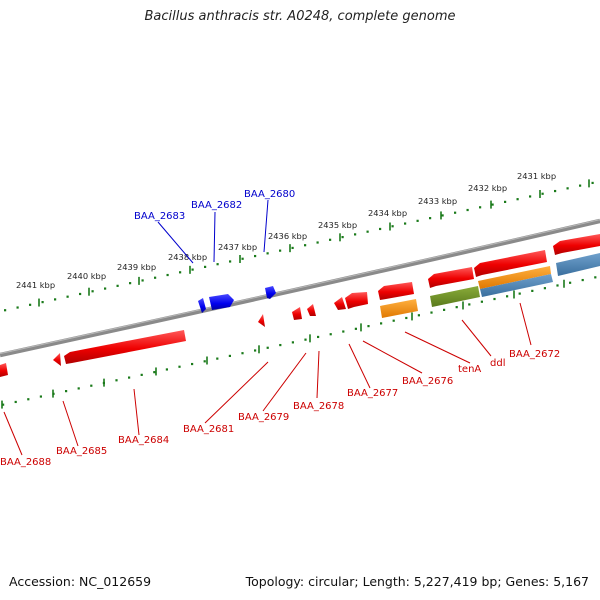  I want to click on ruler-label: 2440 kbp, so click(86, 276).